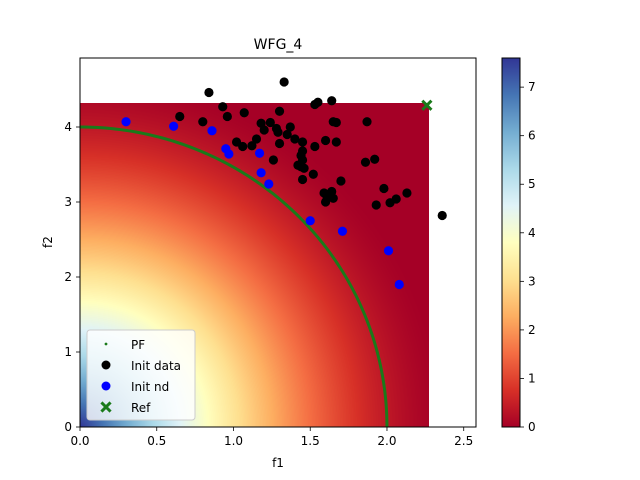 Image resolution: width=640 pixels, height=480 pixels. What do you see at coordinates (48, 242) in the screenshot?
I see `y-axis-label: f2` at bounding box center [48, 242].